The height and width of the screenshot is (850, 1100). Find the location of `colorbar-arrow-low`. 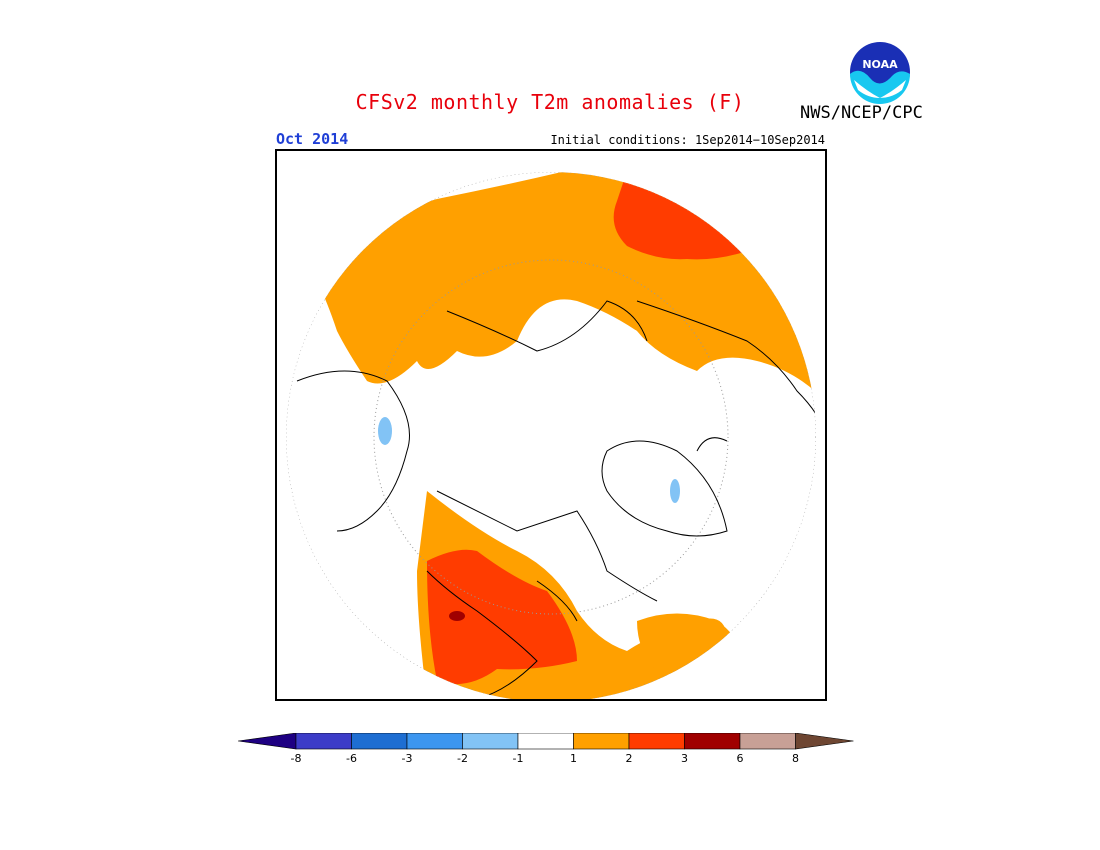

colorbar-arrow-low is located at coordinates (267, 741).